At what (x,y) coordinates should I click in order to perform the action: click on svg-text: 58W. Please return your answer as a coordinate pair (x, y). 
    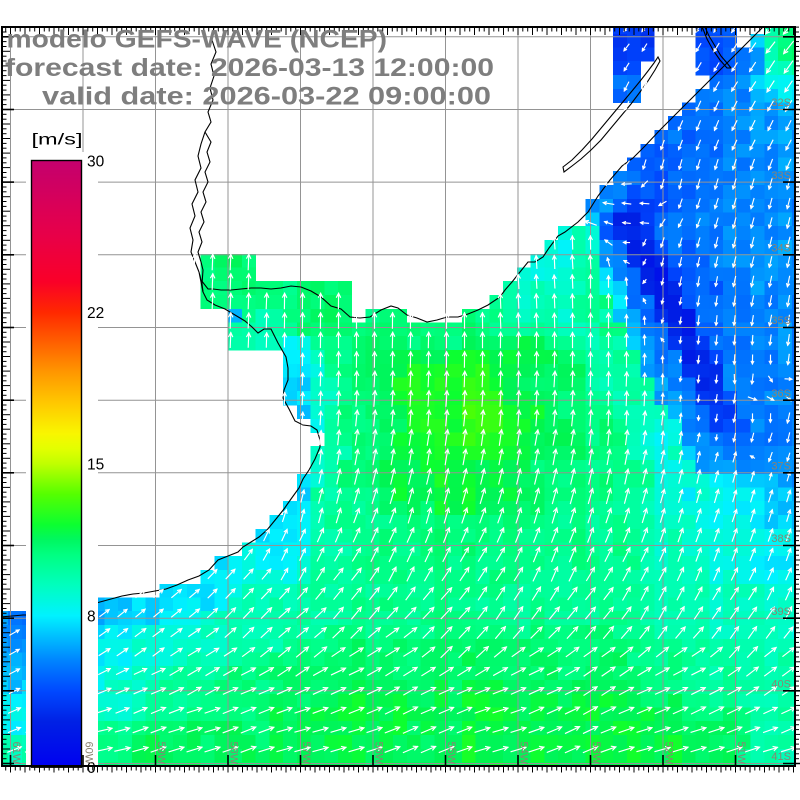
    Looking at the image, I should click on (234, 753).